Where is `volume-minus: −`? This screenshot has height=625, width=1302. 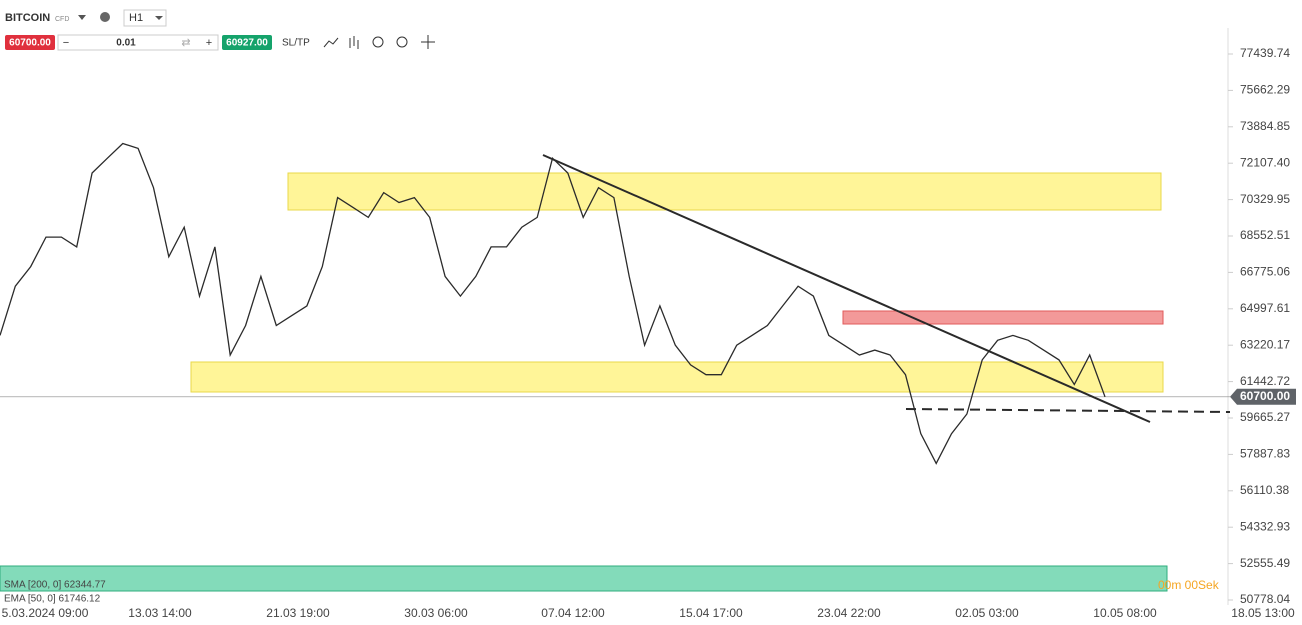 volume-minus: − is located at coordinates (66, 43).